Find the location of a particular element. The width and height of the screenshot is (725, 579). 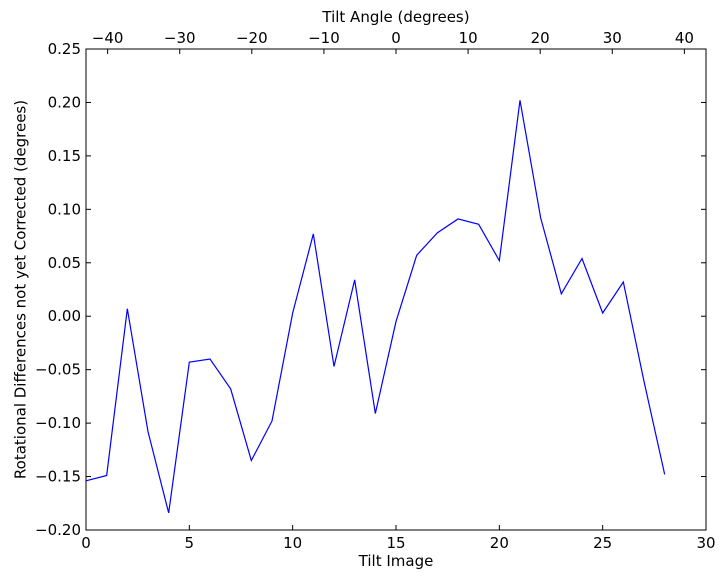

x2-tick-label: −30 is located at coordinates (180, 38).